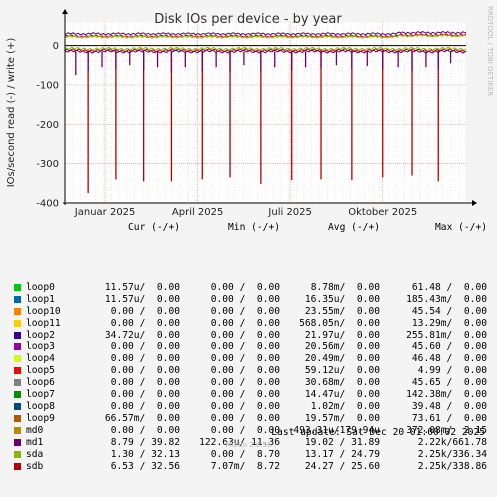 Image resolution: width=497 pixels, height=497 pixels. Describe the element at coordinates (449, 359) in the screenshot. I see `legend-max: 46.48 / 0.00` at that location.